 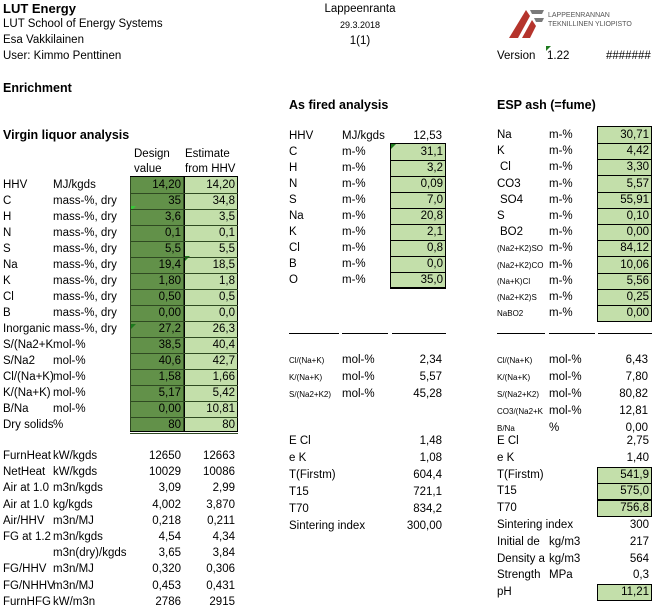 I want to click on esp-extra-label: T15, so click(x=507, y=491).